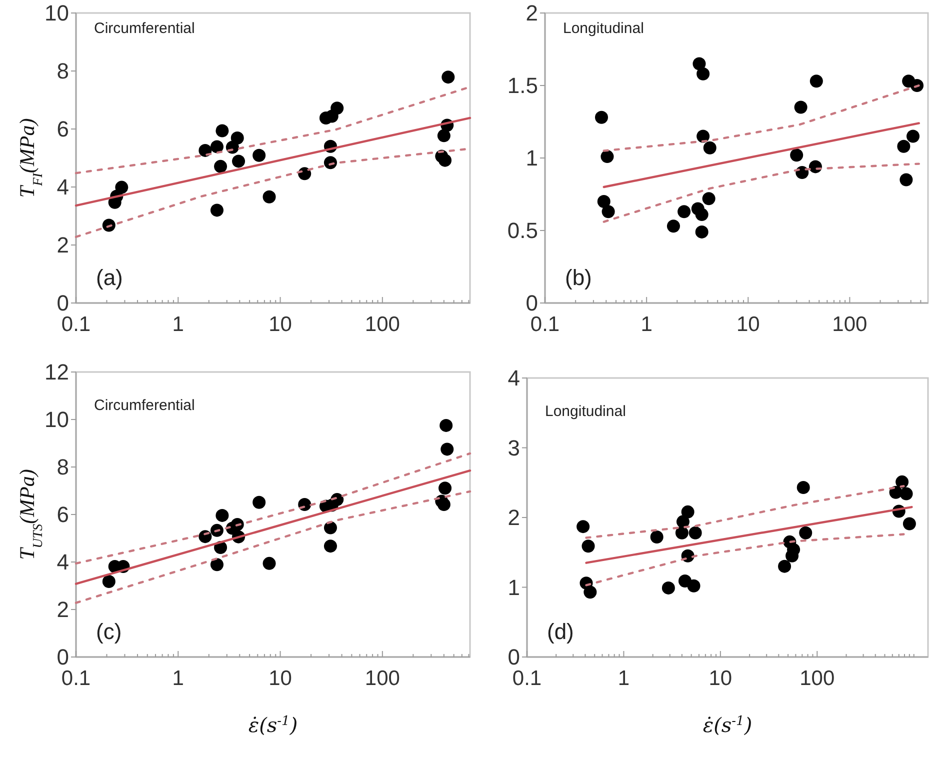 This screenshot has width=933, height=759. Describe the element at coordinates (560, 631) in the screenshot. I see `annotation: (d)` at that location.